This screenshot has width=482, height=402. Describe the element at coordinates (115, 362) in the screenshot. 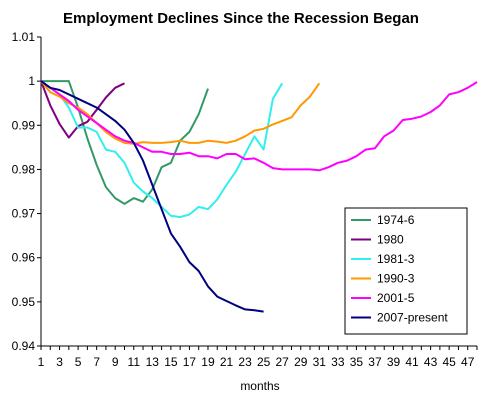

I see `x-tick-label: 9` at that location.